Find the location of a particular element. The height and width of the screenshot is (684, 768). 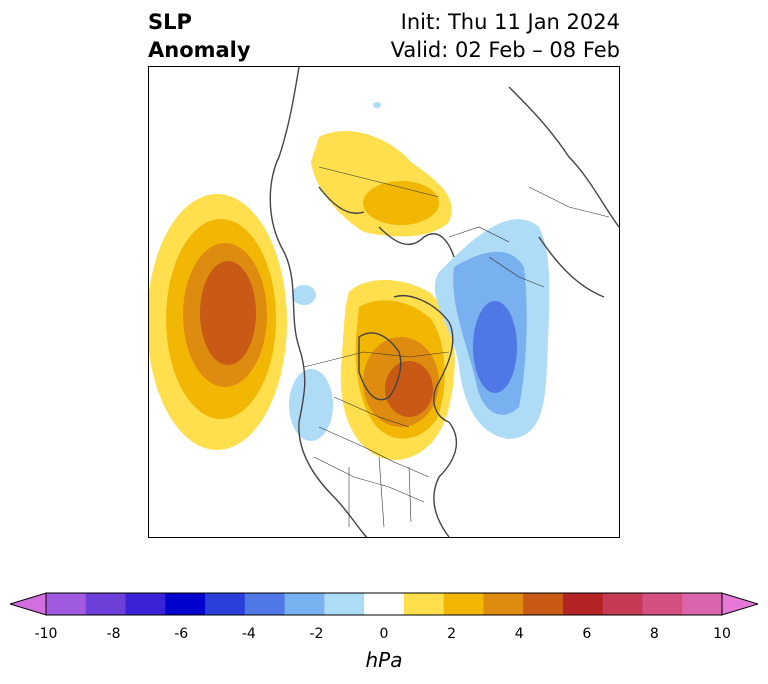

atlantic-low-anomaly is located at coordinates (492, 329).